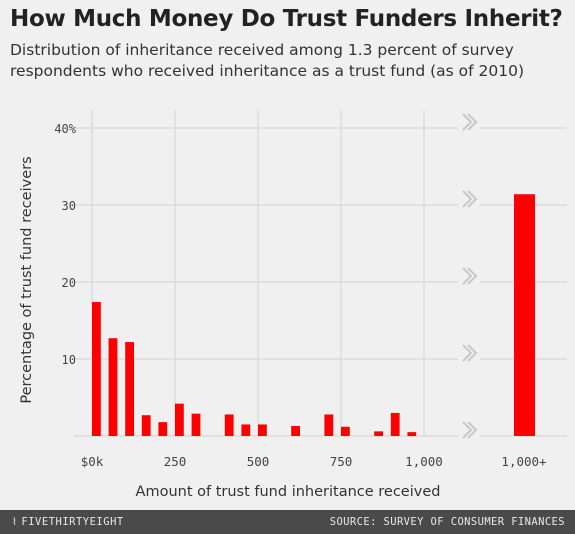 This screenshot has height=534, width=575. I want to click on x-tick-label: 500, so click(258, 461).